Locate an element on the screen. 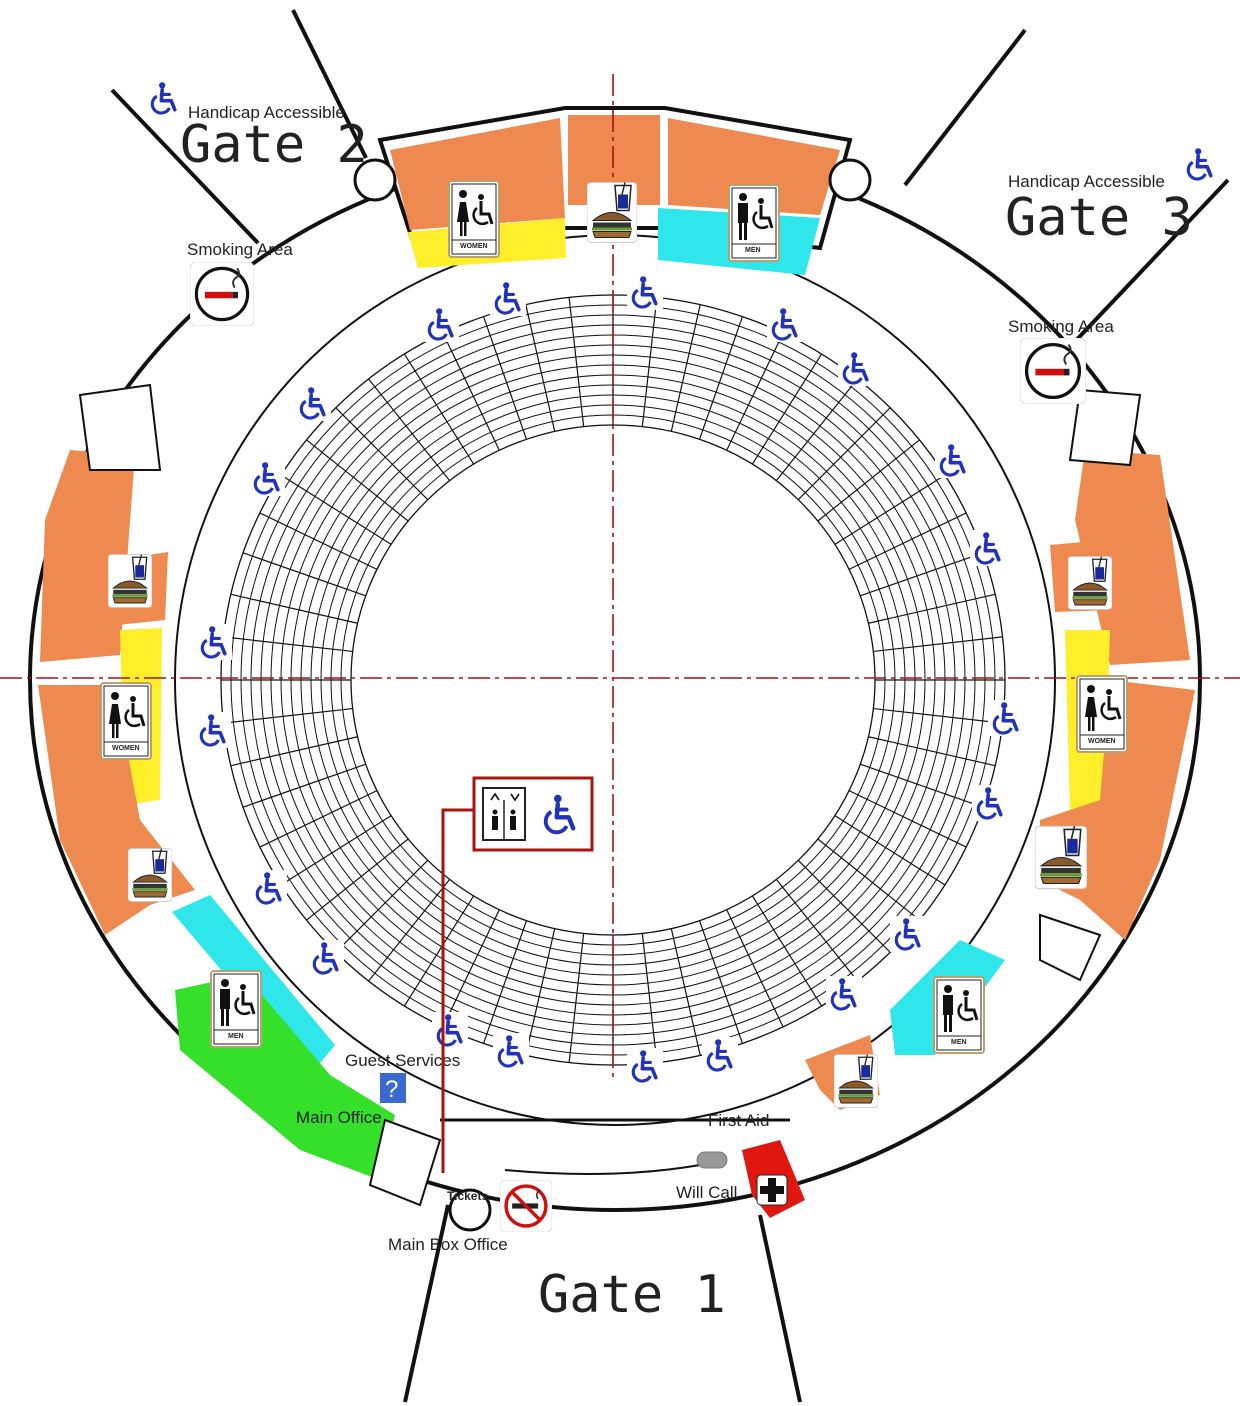 The height and width of the screenshot is (1406, 1240). main-box-office-label: Main Box Office is located at coordinates (448, 1244).